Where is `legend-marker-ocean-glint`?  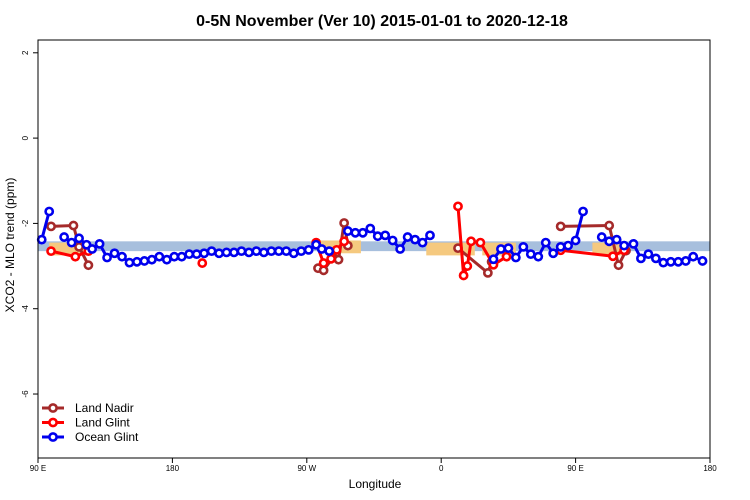 legend-marker-ocean-glint is located at coordinates (53, 437).